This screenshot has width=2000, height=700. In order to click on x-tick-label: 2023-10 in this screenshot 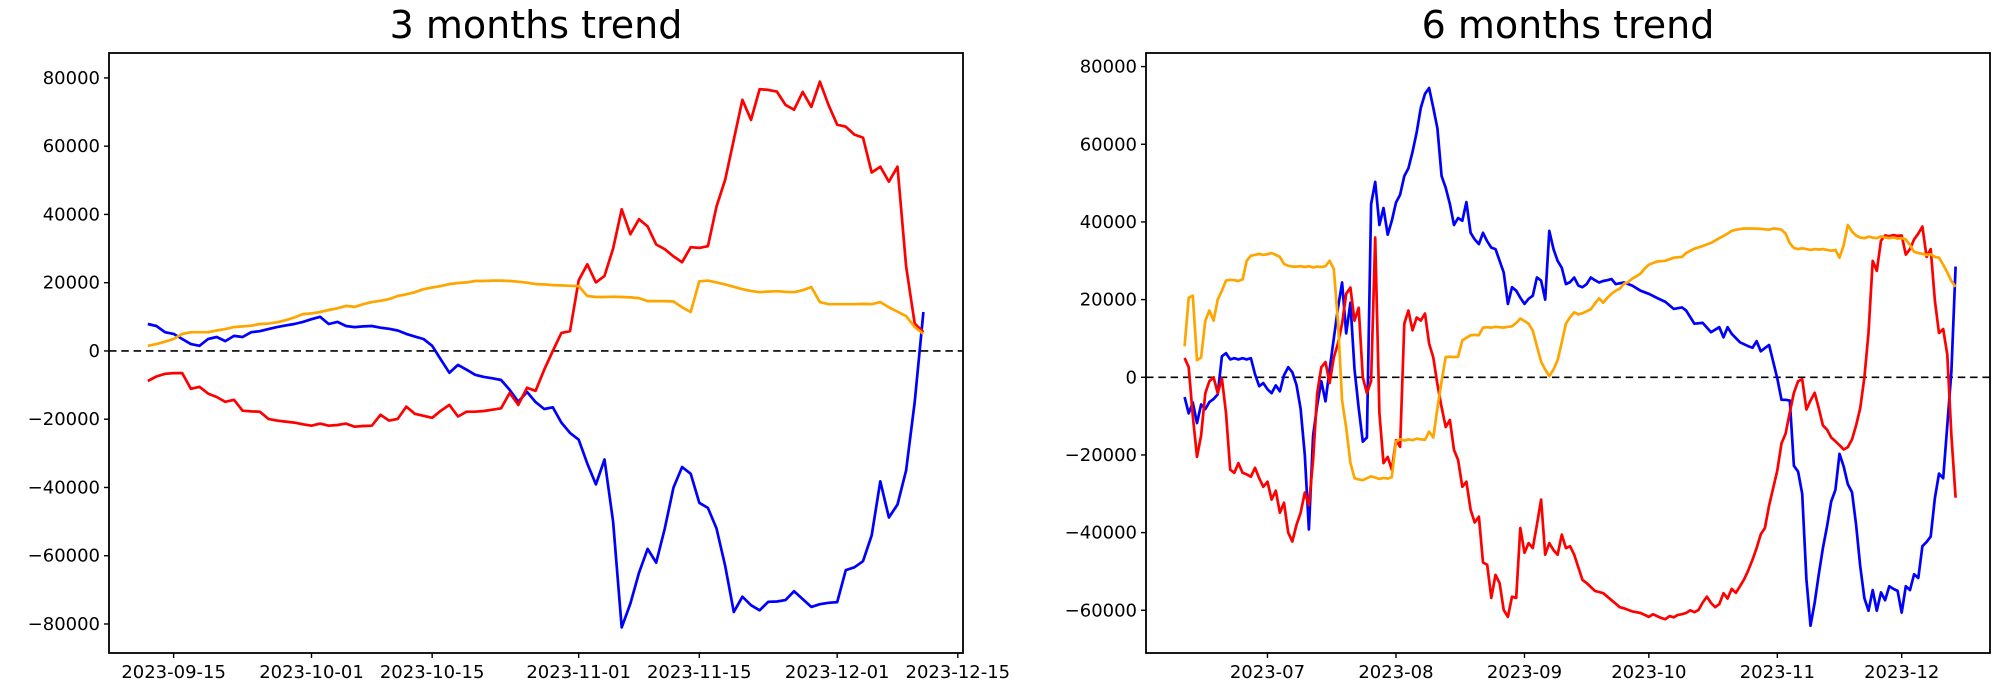, I will do `click(1648, 672)`.